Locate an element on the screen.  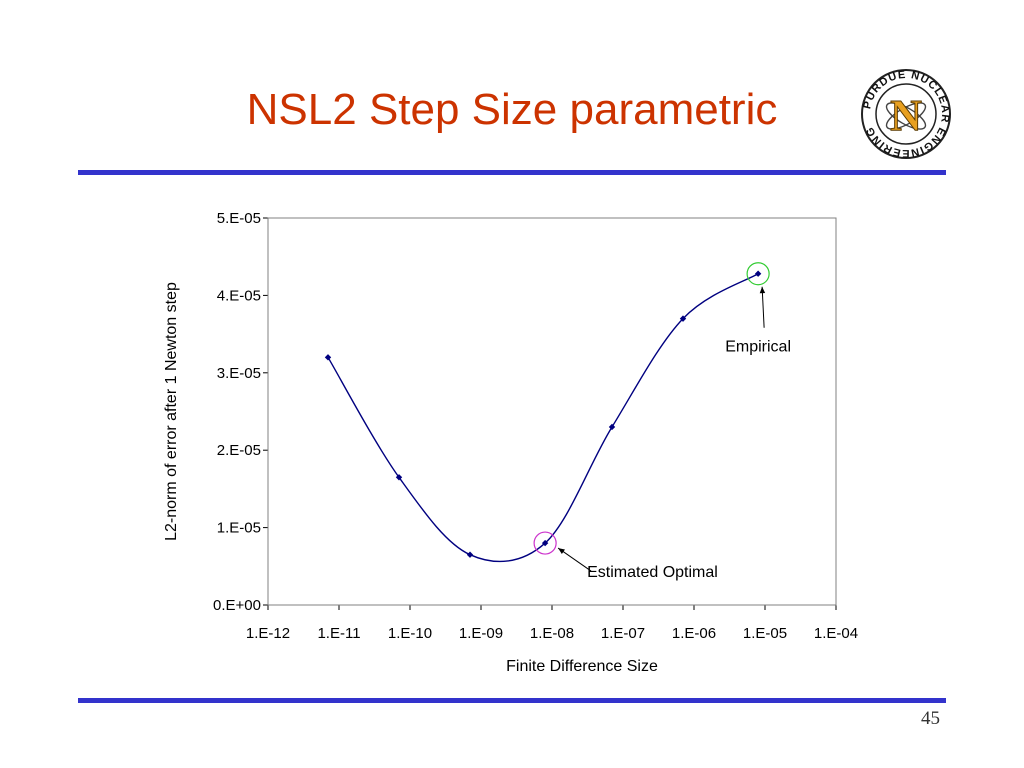
y-tick-label: 5.E-05 is located at coordinates (239, 218).